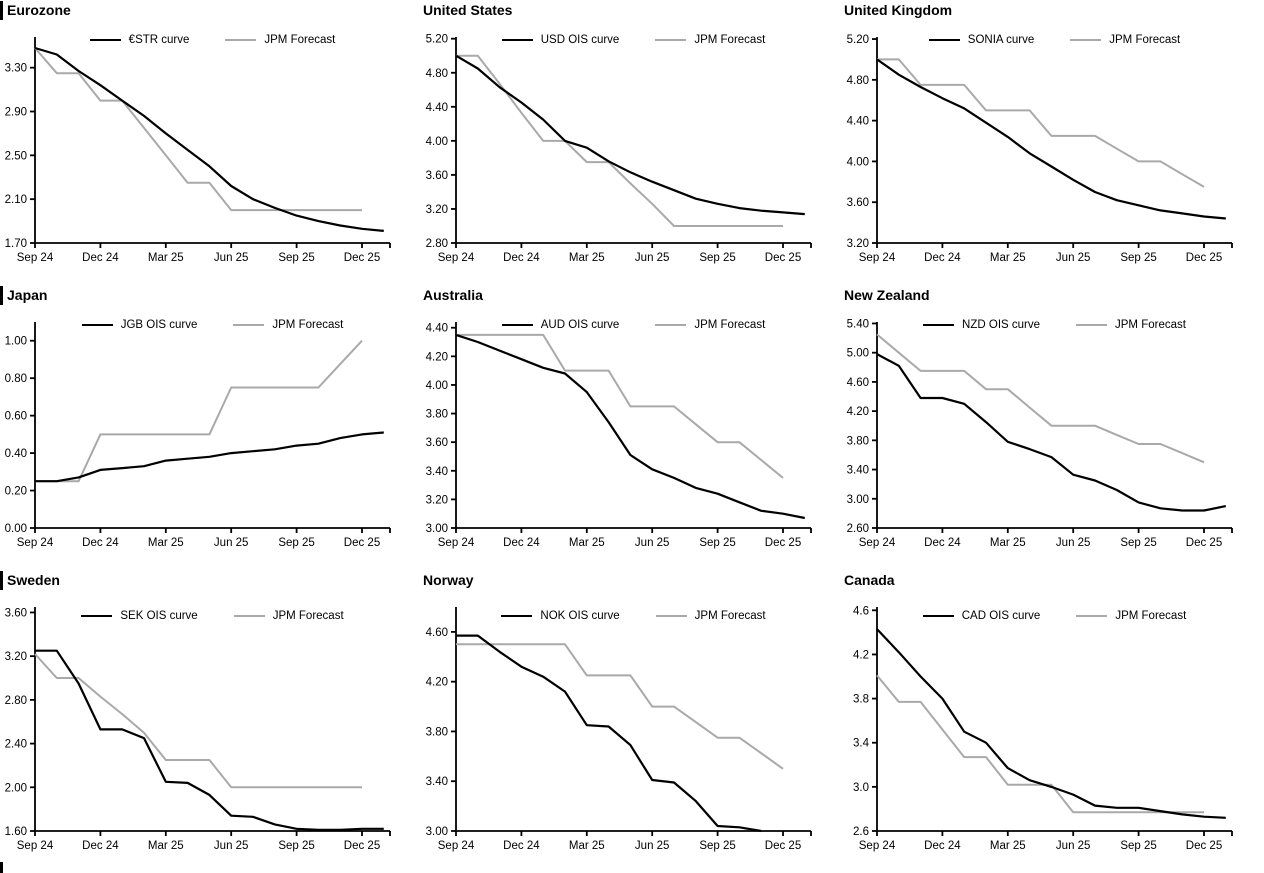 The image size is (1264, 873). I want to click on svg-text: 3.8, so click(861, 700).